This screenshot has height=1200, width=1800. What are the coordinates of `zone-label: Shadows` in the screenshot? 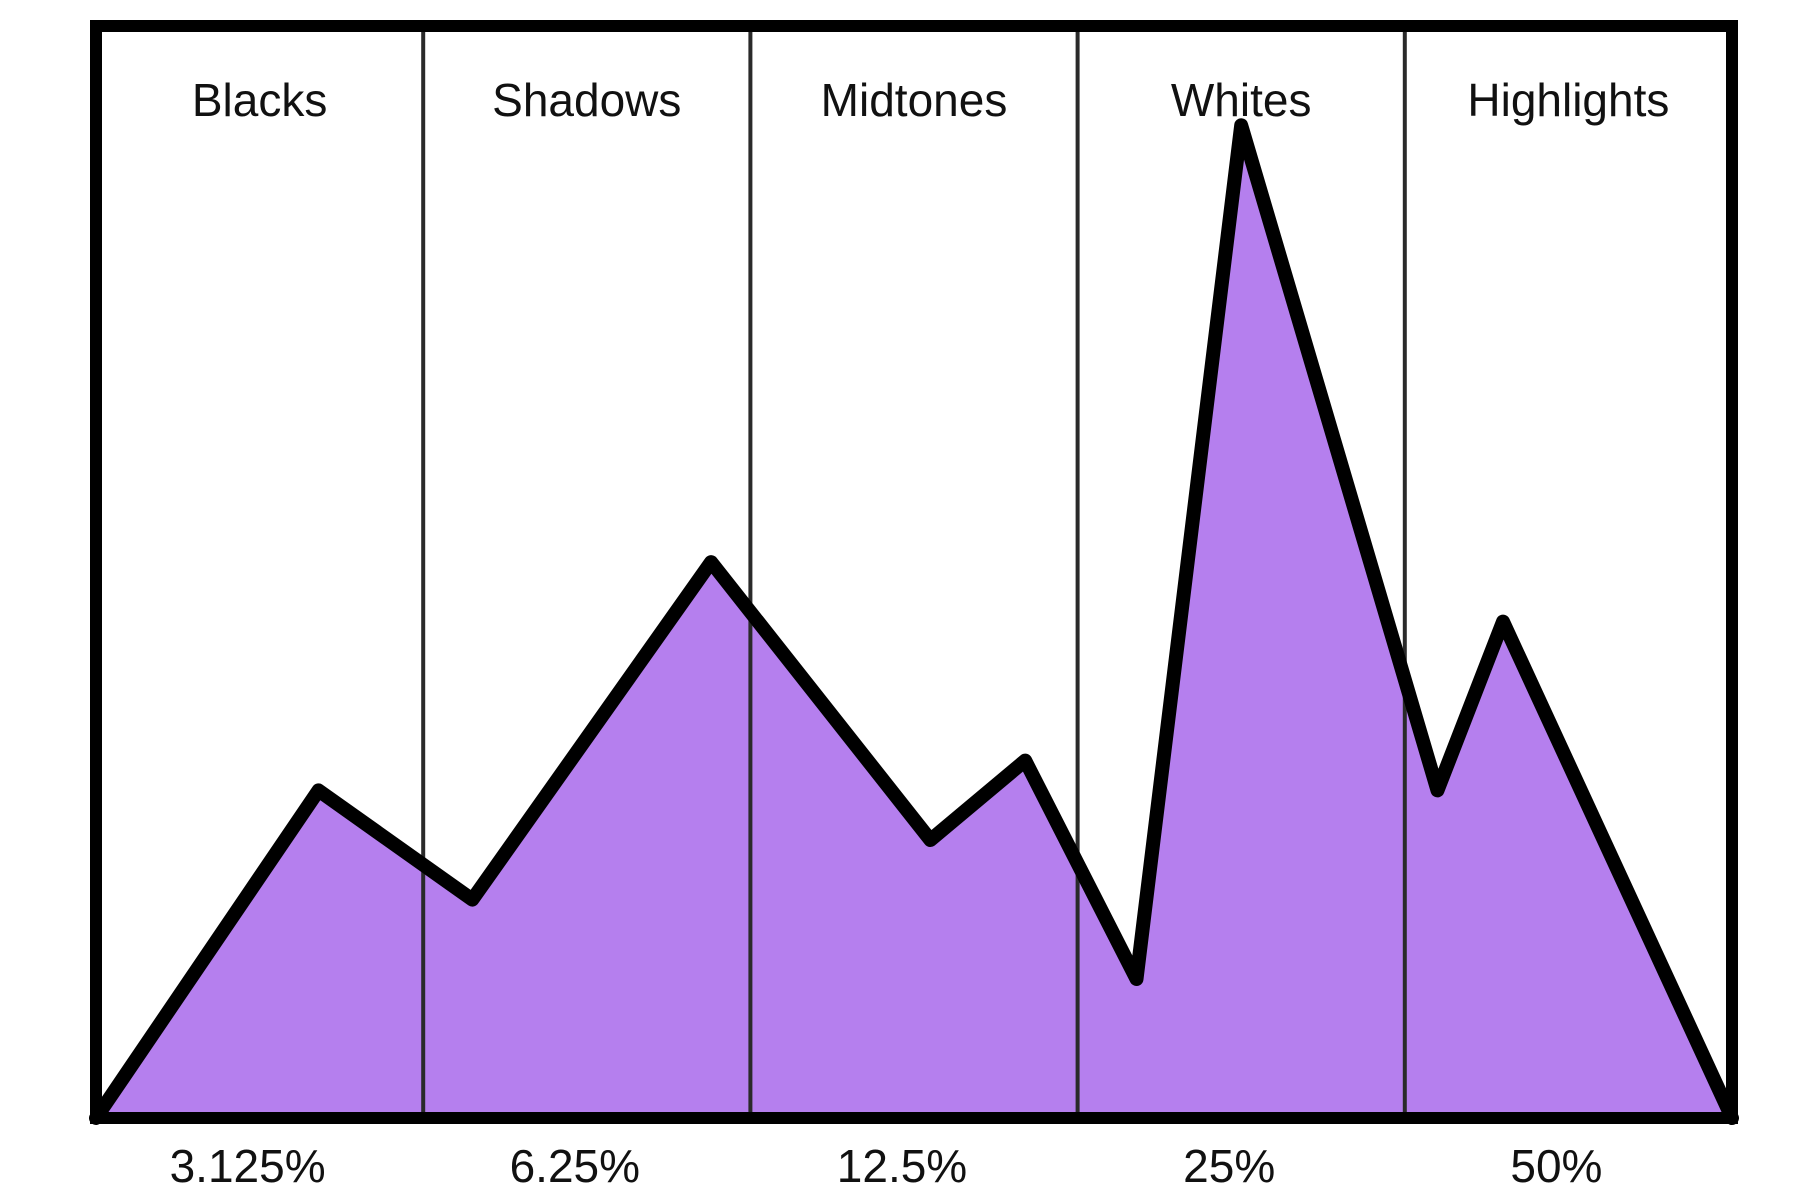 It's located at (586, 100).